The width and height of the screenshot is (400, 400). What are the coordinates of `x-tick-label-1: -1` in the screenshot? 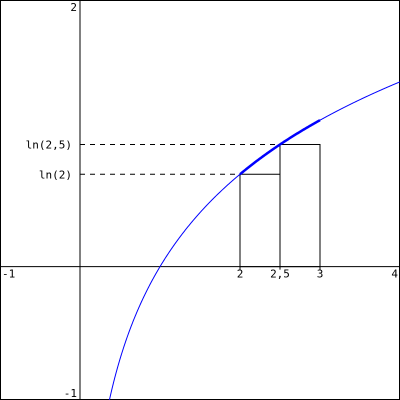 It's located at (8, 274).